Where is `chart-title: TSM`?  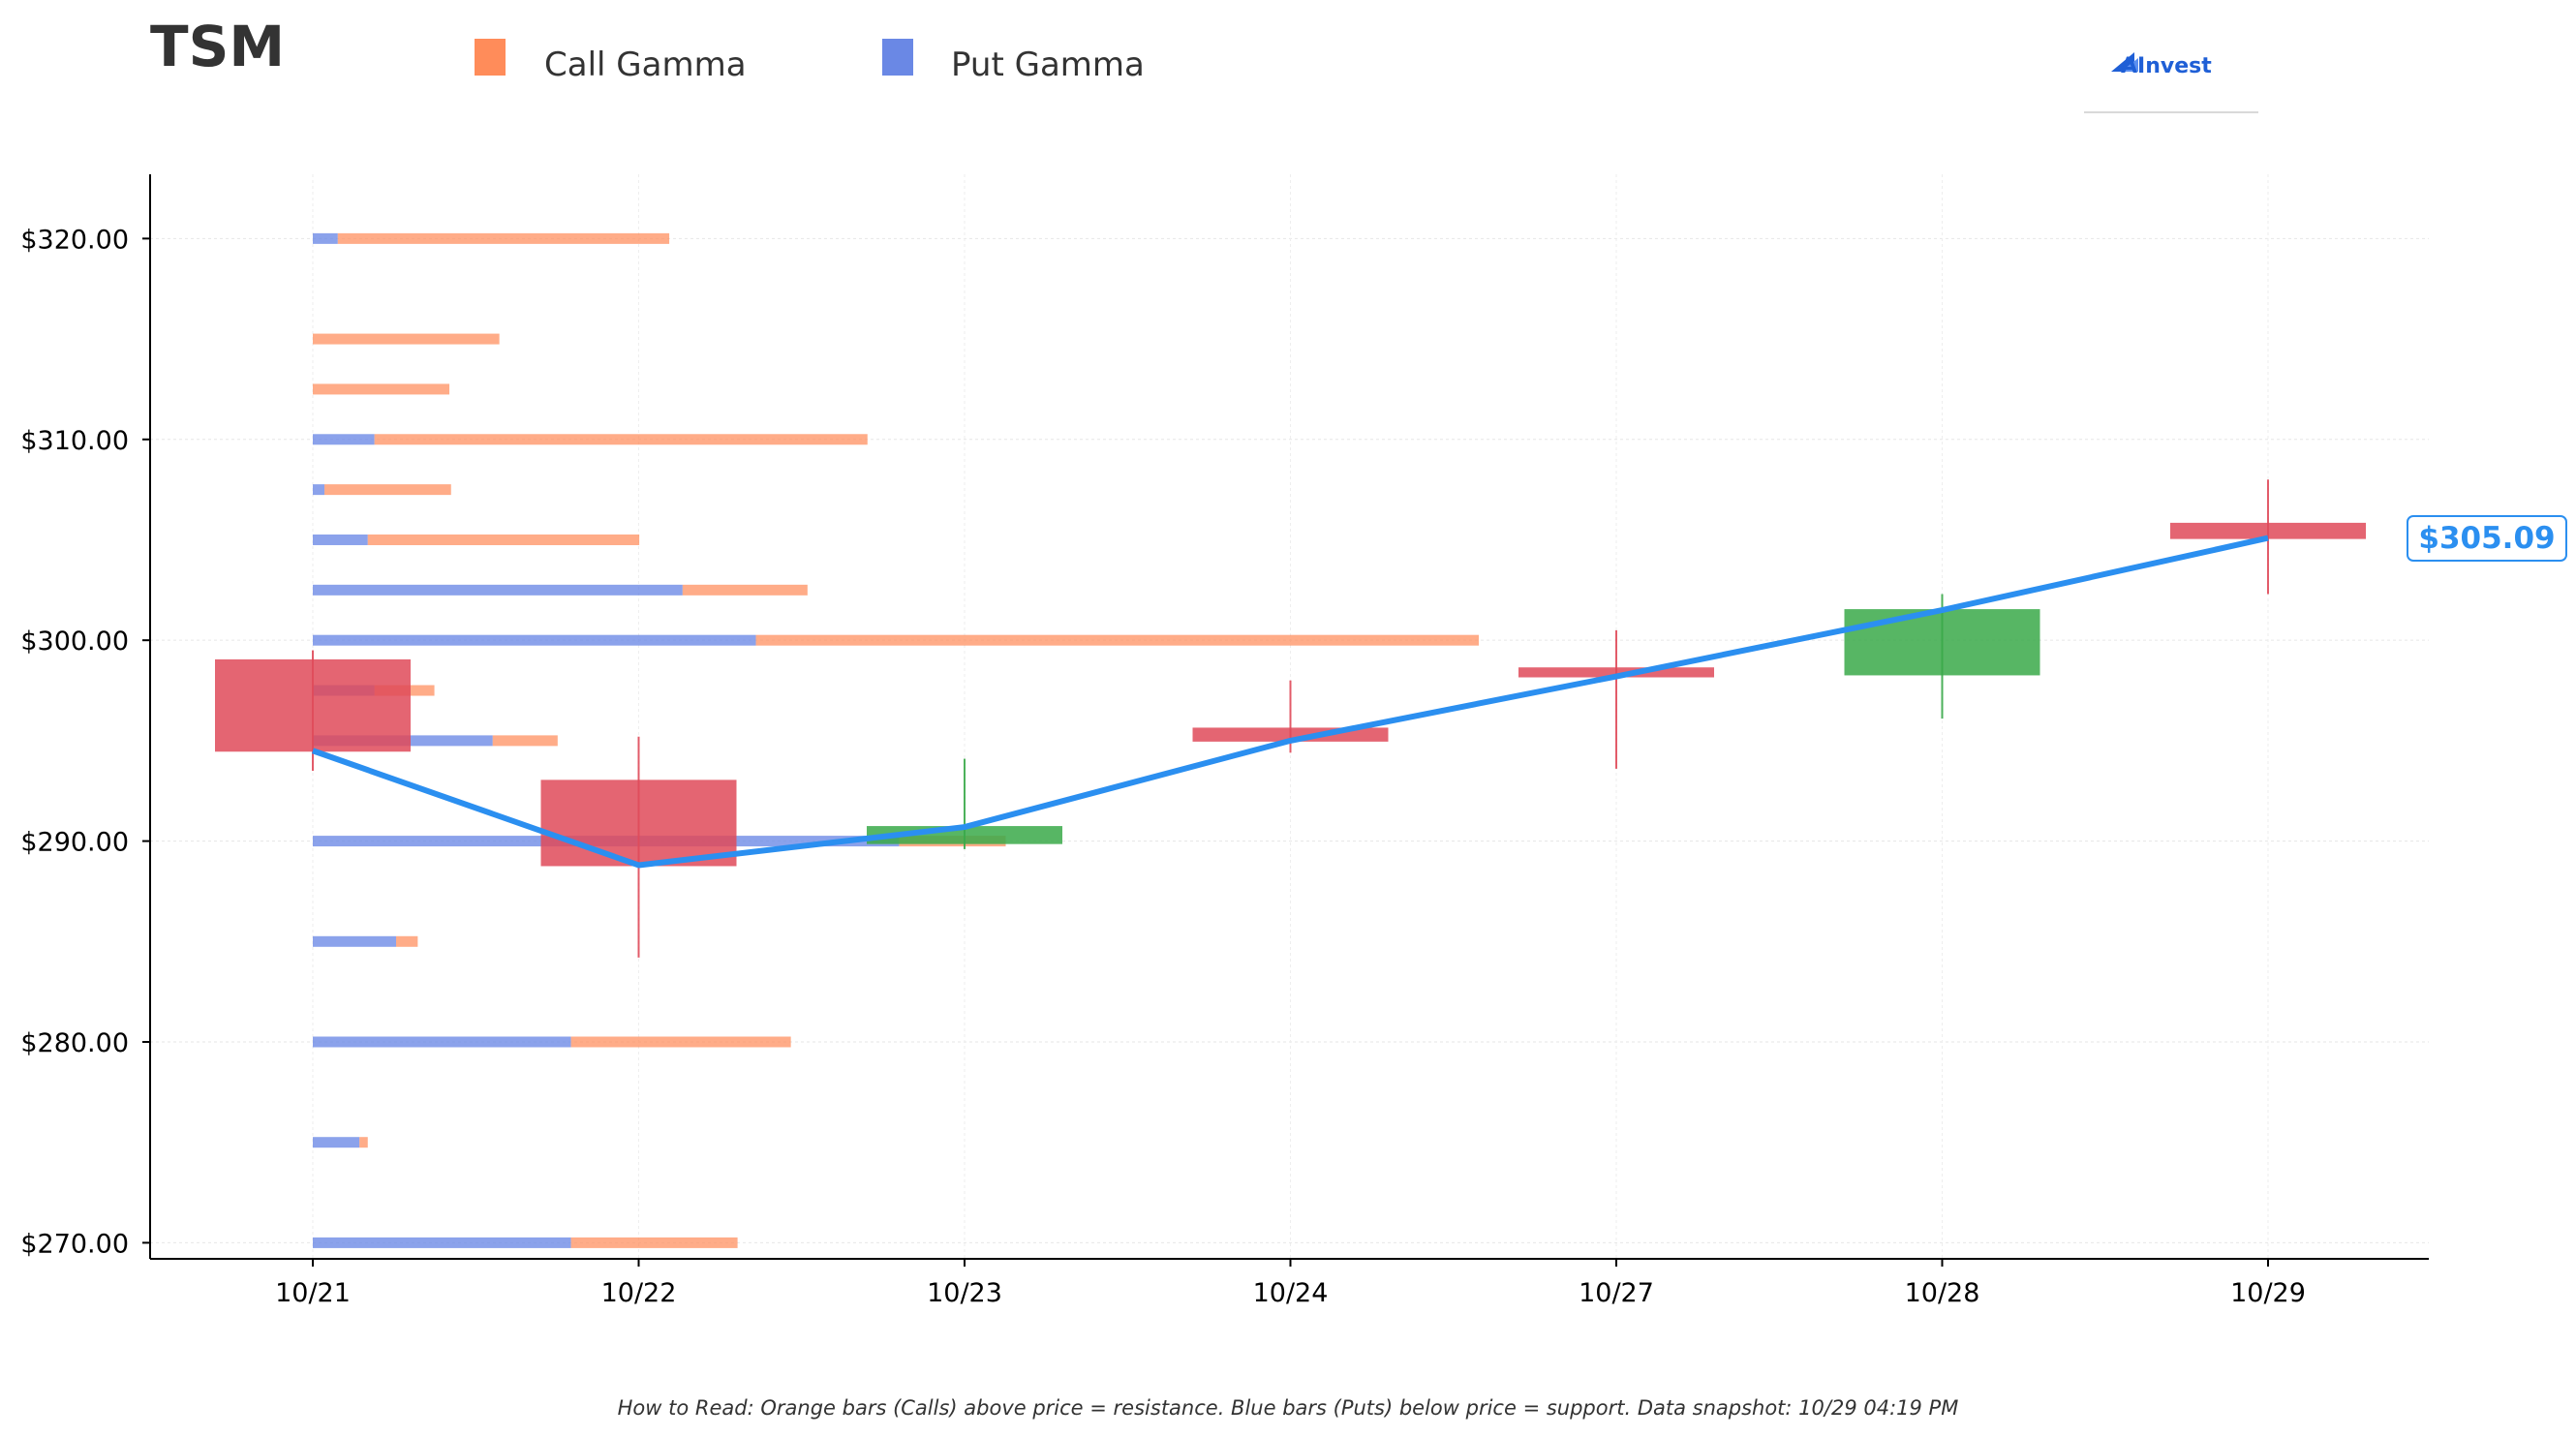
chart-title: TSM is located at coordinates (217, 47).